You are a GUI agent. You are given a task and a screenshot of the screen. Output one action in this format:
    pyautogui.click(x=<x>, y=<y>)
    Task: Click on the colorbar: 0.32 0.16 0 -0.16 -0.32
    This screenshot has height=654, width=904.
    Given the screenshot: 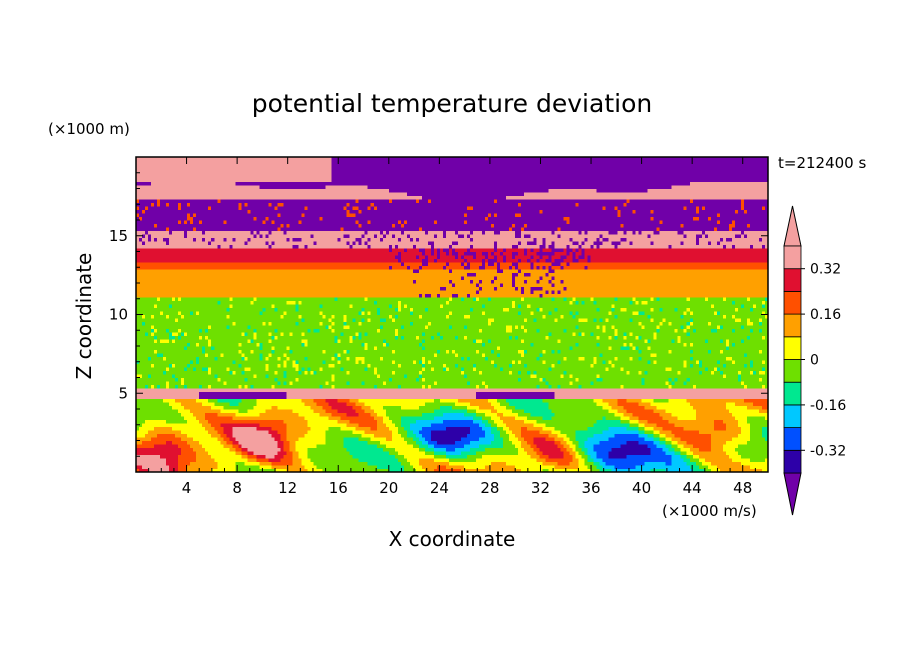 What is the action you would take?
    pyautogui.click(x=814, y=360)
    